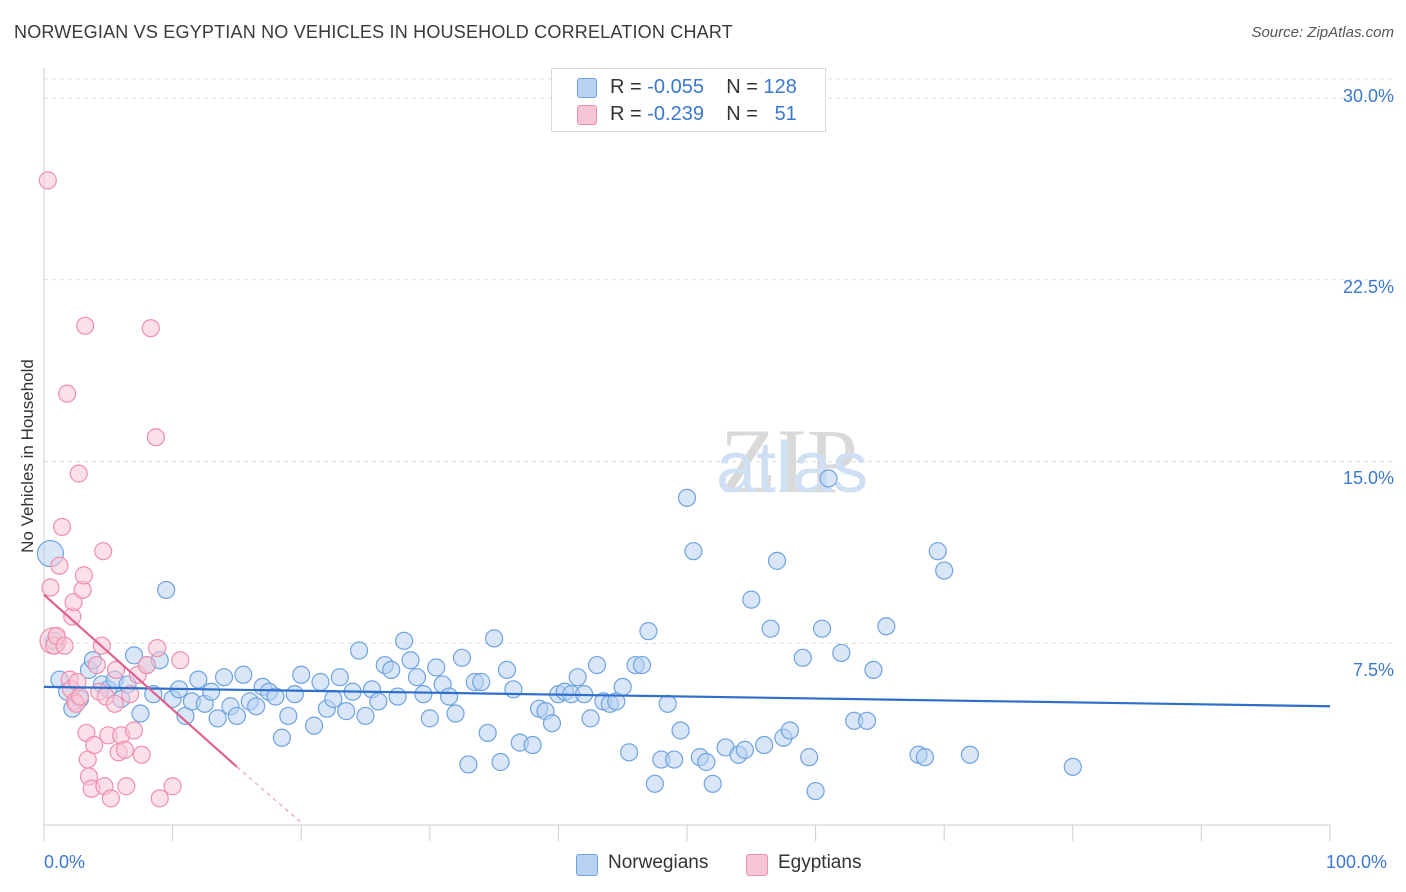  I want to click on y-tick-label: 7.5%, so click(1373, 670).